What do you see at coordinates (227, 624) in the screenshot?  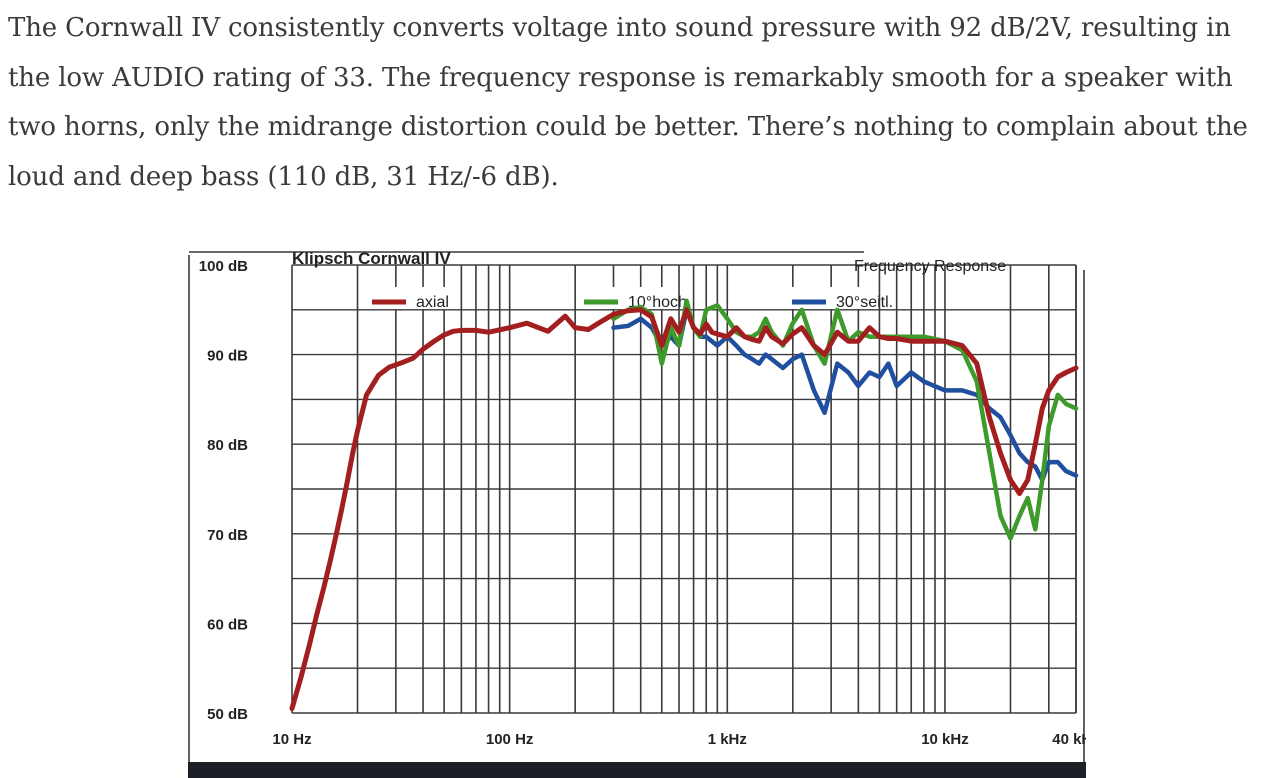 I see `y-tick-label: 60 dB` at bounding box center [227, 624].